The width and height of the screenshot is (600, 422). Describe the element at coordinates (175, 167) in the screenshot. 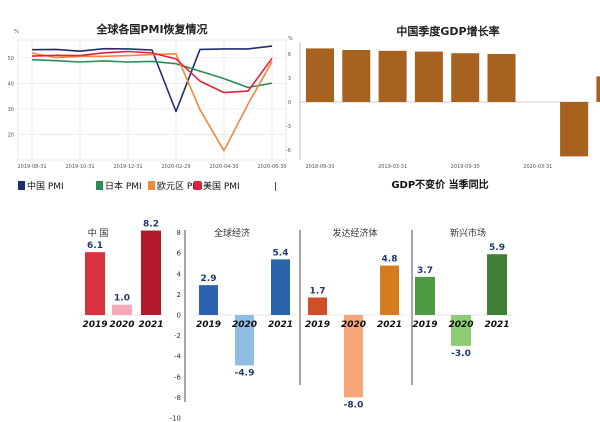

I see `pmi-x-tick: 2020-02-29` at that location.